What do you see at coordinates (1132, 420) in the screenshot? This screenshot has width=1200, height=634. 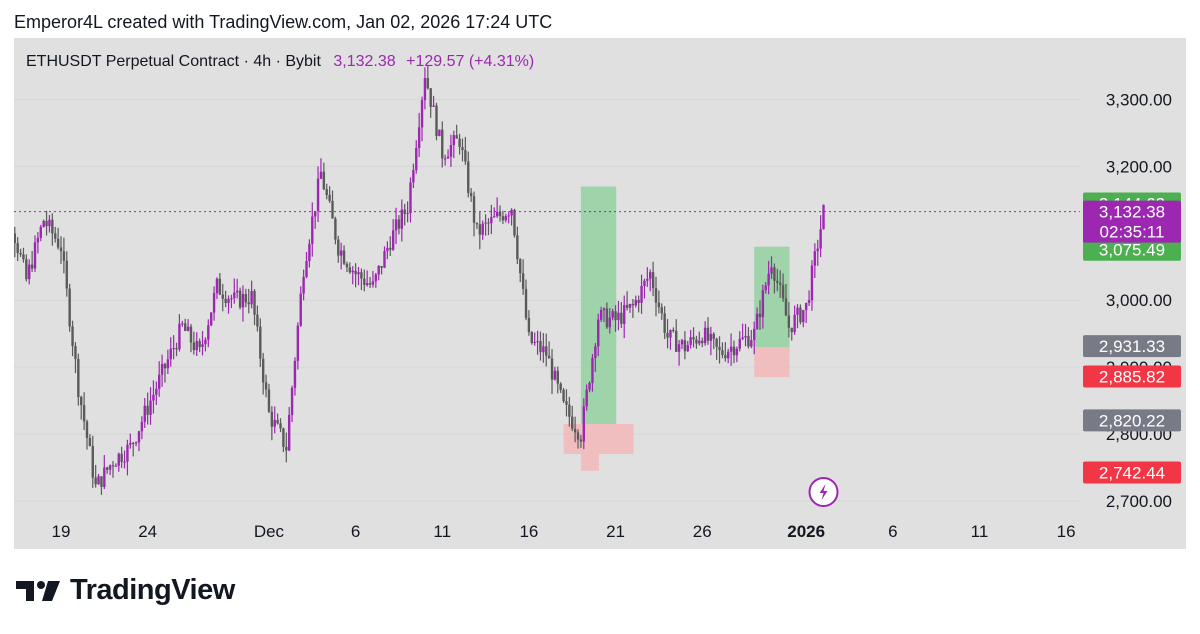 I see `price-tag-label: 2,820.22` at bounding box center [1132, 420].